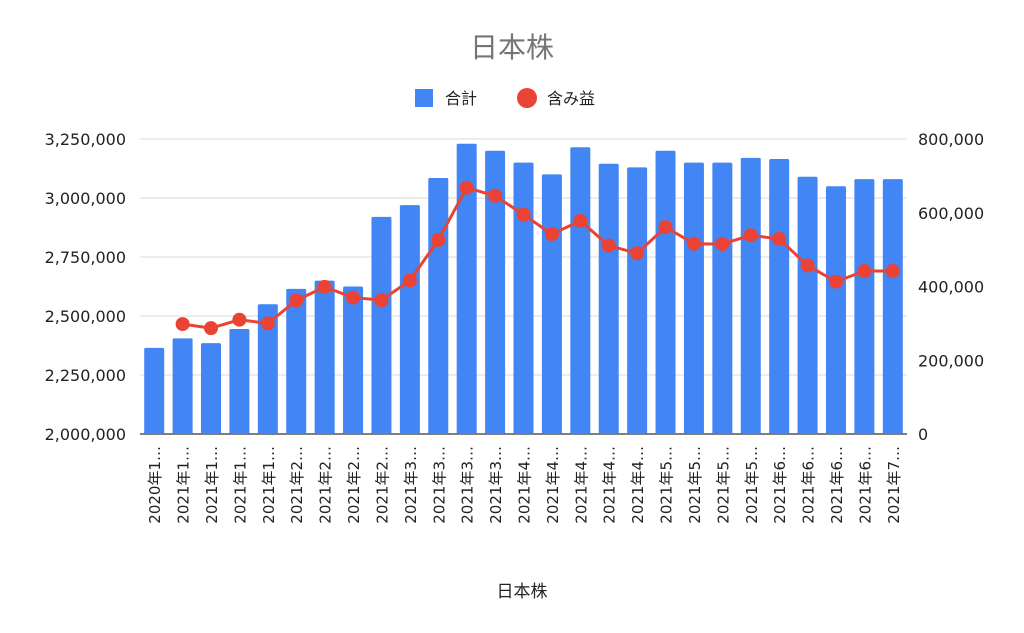  Describe the element at coordinates (461, 98) in the screenshot. I see `legend-label-total: 合計` at that location.